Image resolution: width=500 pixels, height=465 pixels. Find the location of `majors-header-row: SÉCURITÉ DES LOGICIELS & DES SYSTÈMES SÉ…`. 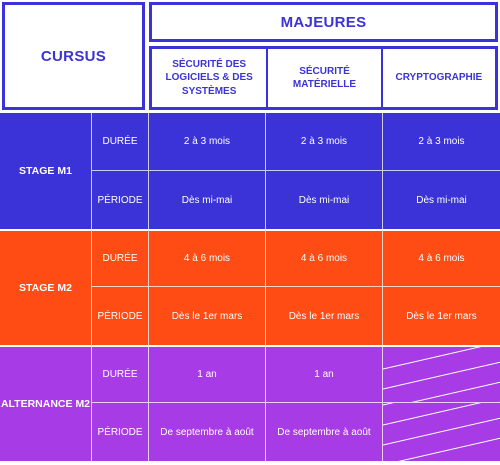

majors-header-row: SÉCURITÉ DES LOGICIELS & DES SYSTÈMES SÉ… is located at coordinates (323, 78).